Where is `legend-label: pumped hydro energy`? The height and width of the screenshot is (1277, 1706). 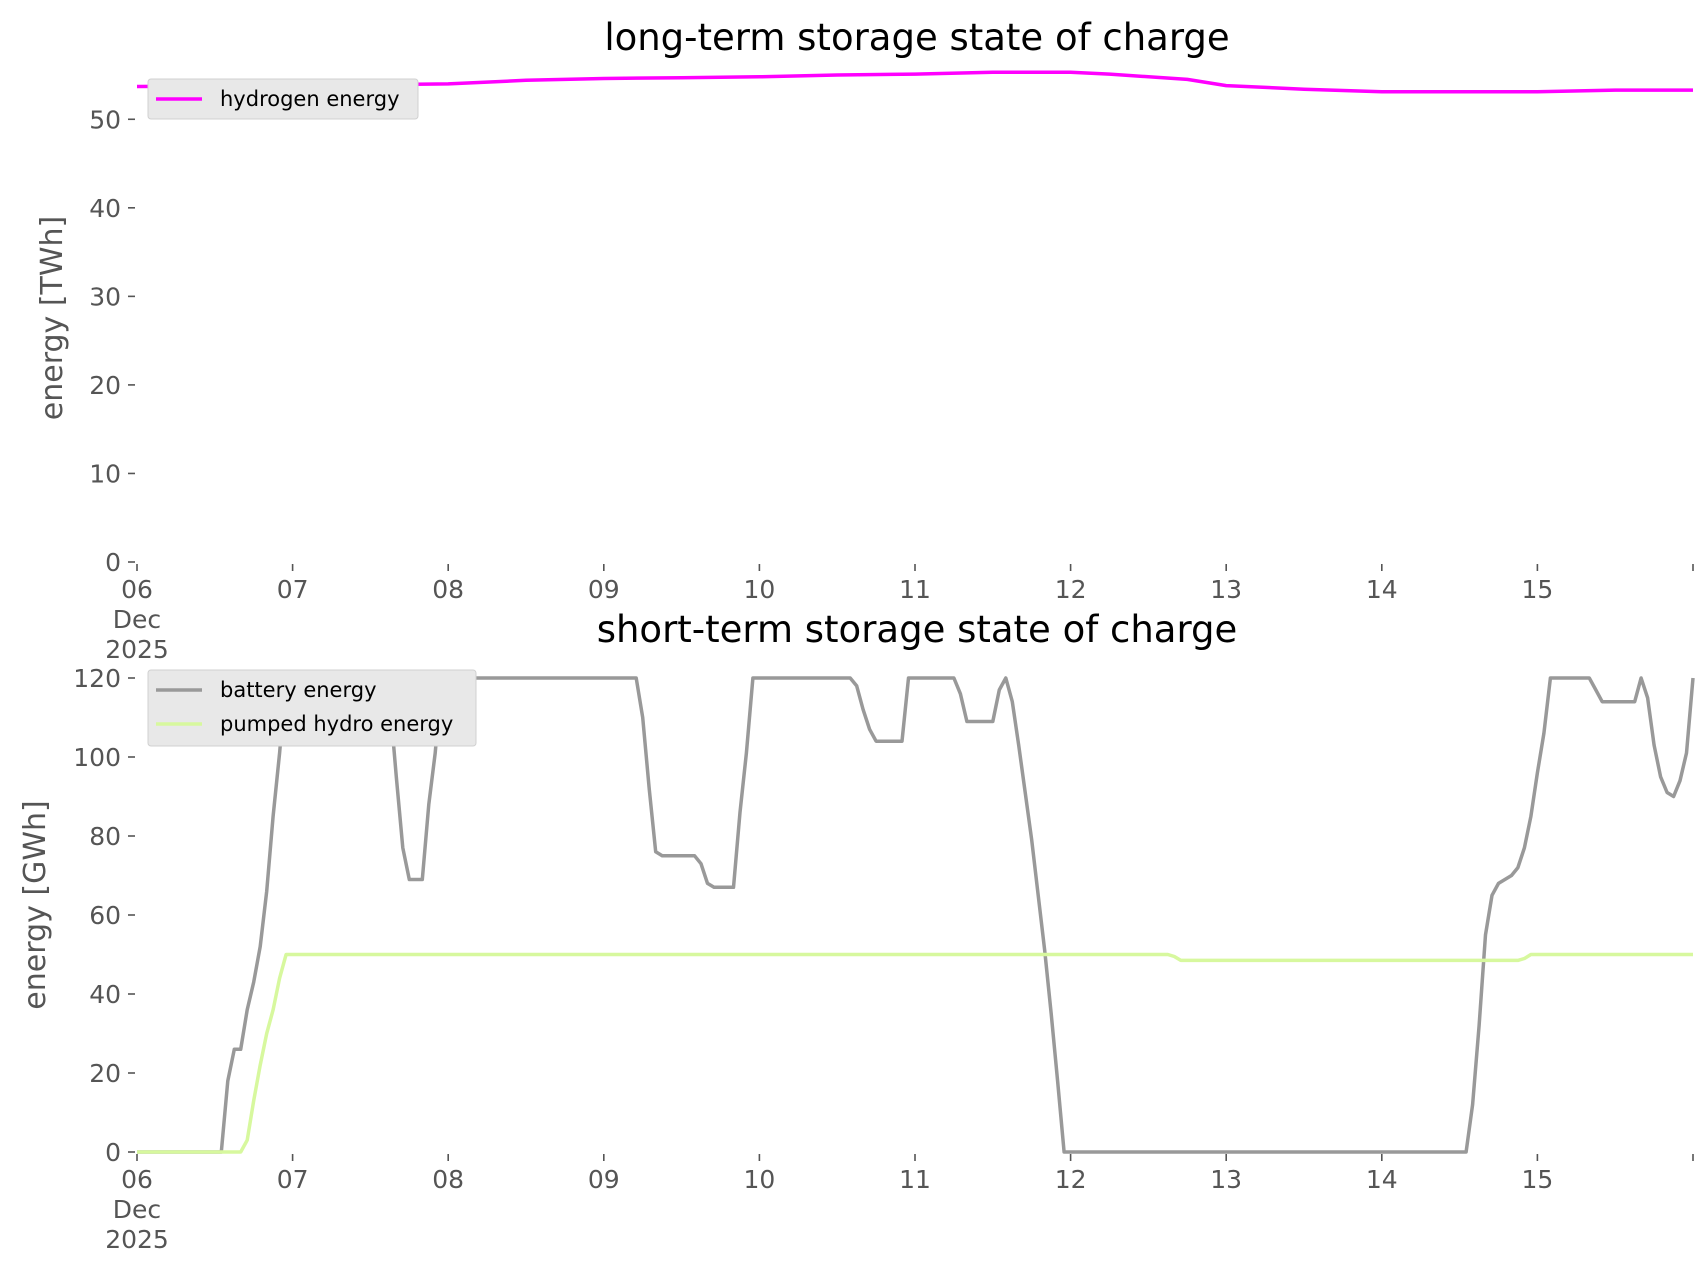 legend-label: pumped hydro energy is located at coordinates (336, 724).